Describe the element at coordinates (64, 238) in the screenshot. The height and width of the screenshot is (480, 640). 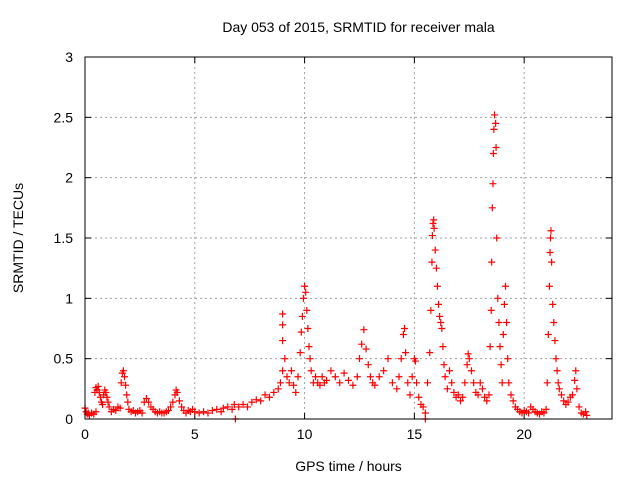
I see `y-tick-label: 1.5` at that location.